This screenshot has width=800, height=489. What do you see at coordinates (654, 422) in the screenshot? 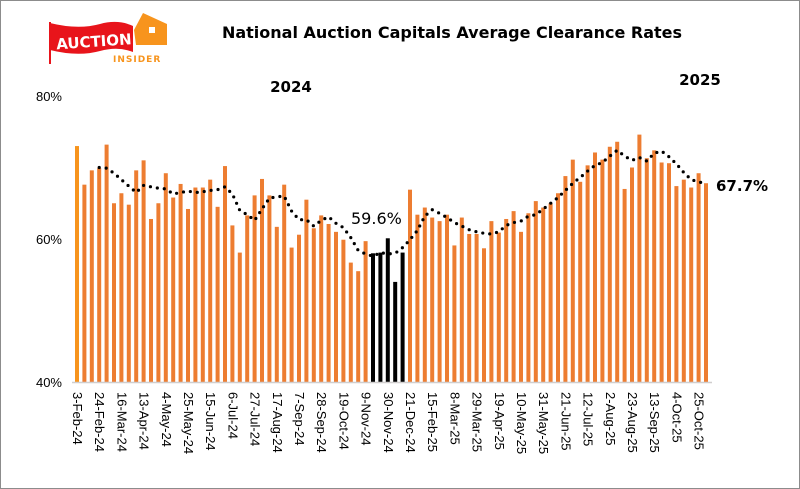
I see `x-tick-label: 13-Sep-25` at bounding box center [654, 422].